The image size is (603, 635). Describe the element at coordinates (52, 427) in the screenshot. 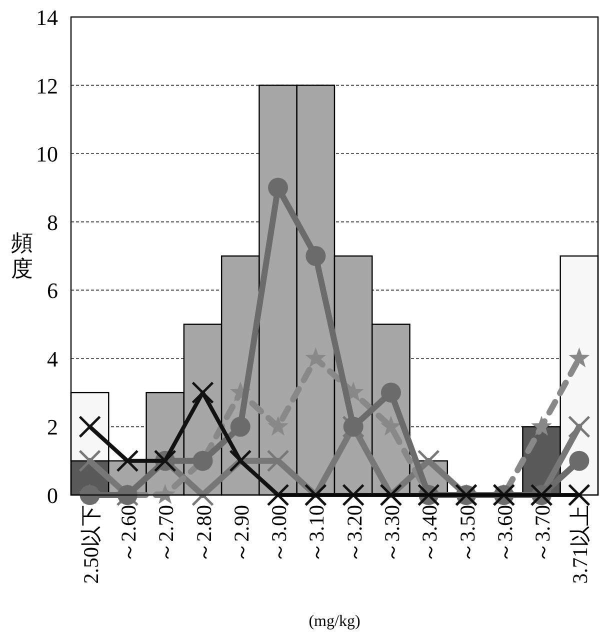

I see `y-tick-label: 2` at that location.